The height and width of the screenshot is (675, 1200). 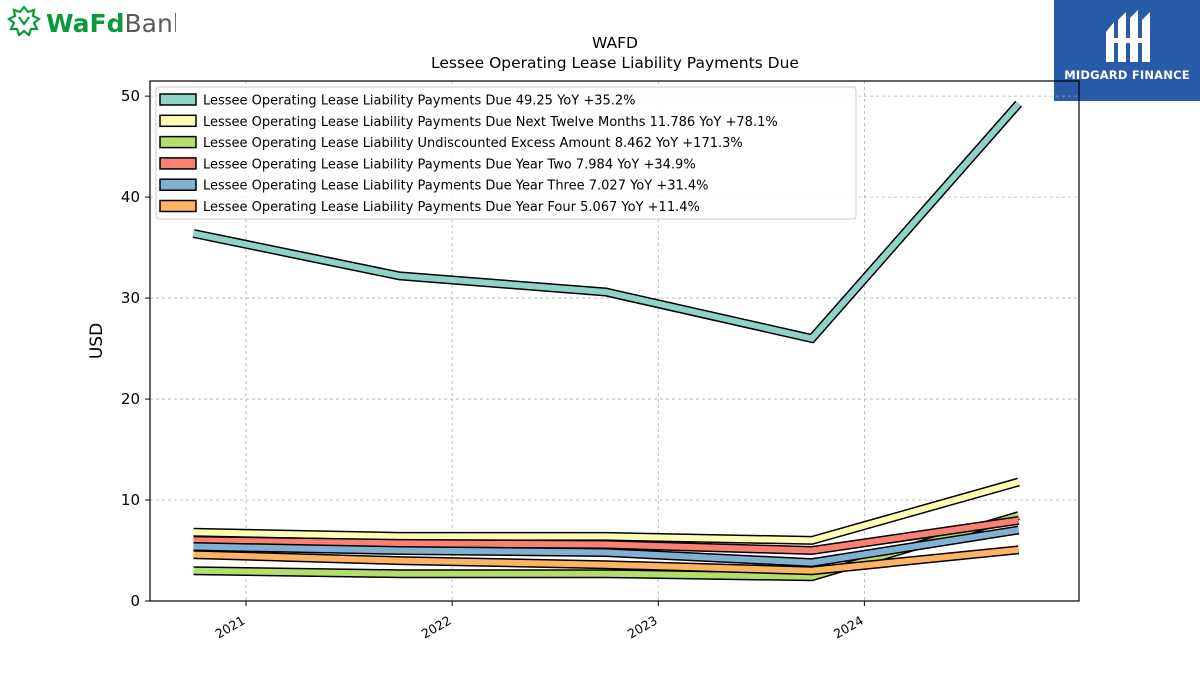 What do you see at coordinates (24, 21) in the screenshot?
I see `wafd-logo-icon` at bounding box center [24, 21].